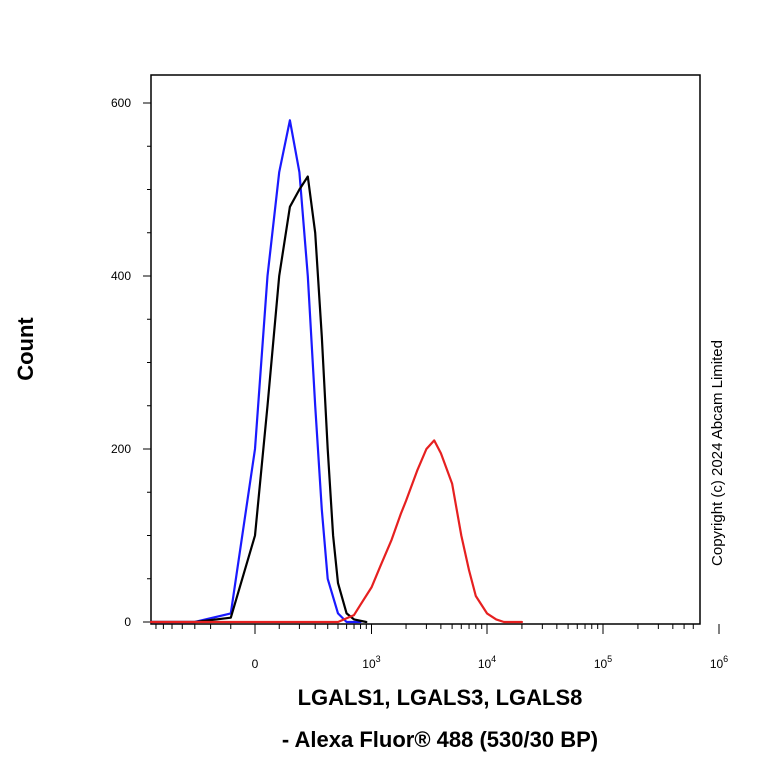  What do you see at coordinates (440, 739) in the screenshot?
I see `x-axis-label-line-2: - Alexa Fluor® 488 (530/30 BP)` at bounding box center [440, 739].